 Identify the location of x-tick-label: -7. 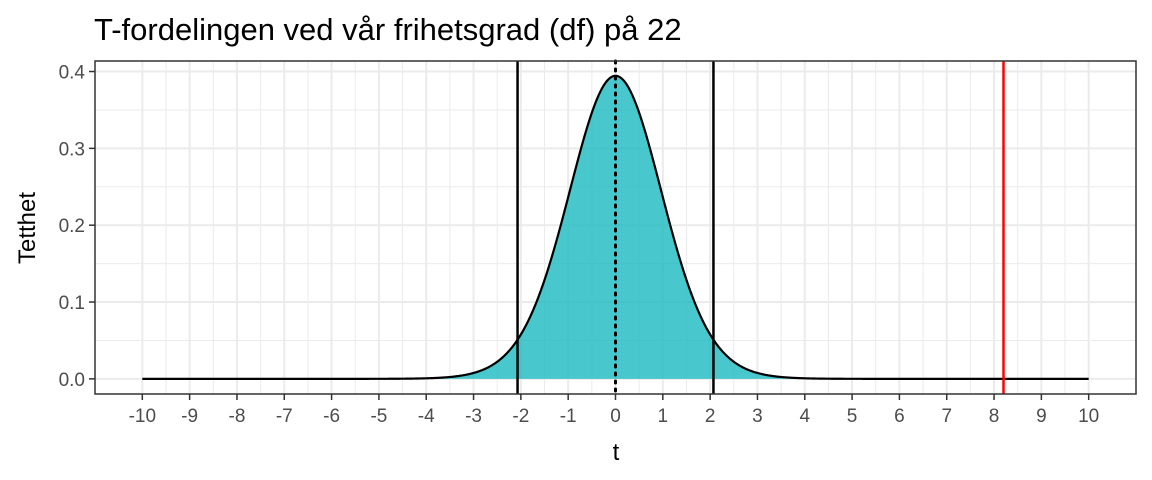
(284, 416).